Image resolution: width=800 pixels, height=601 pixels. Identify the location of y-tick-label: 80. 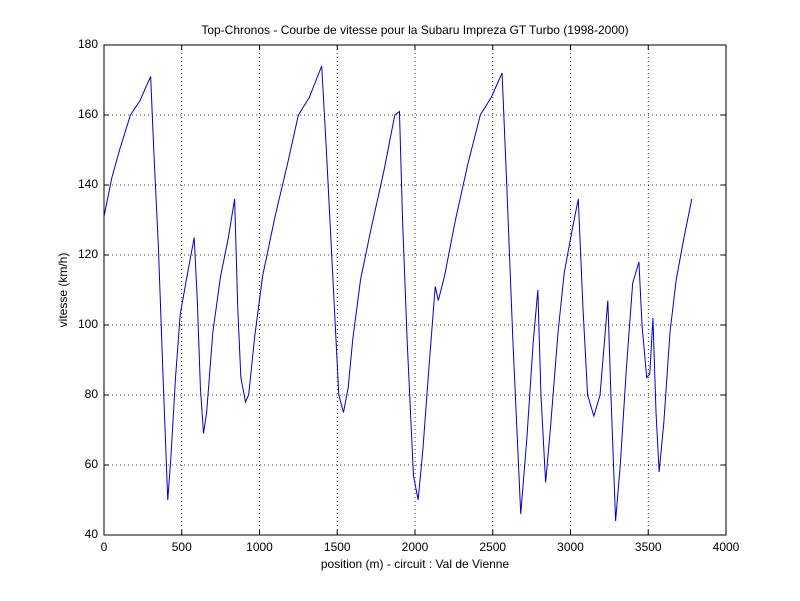
(92, 394).